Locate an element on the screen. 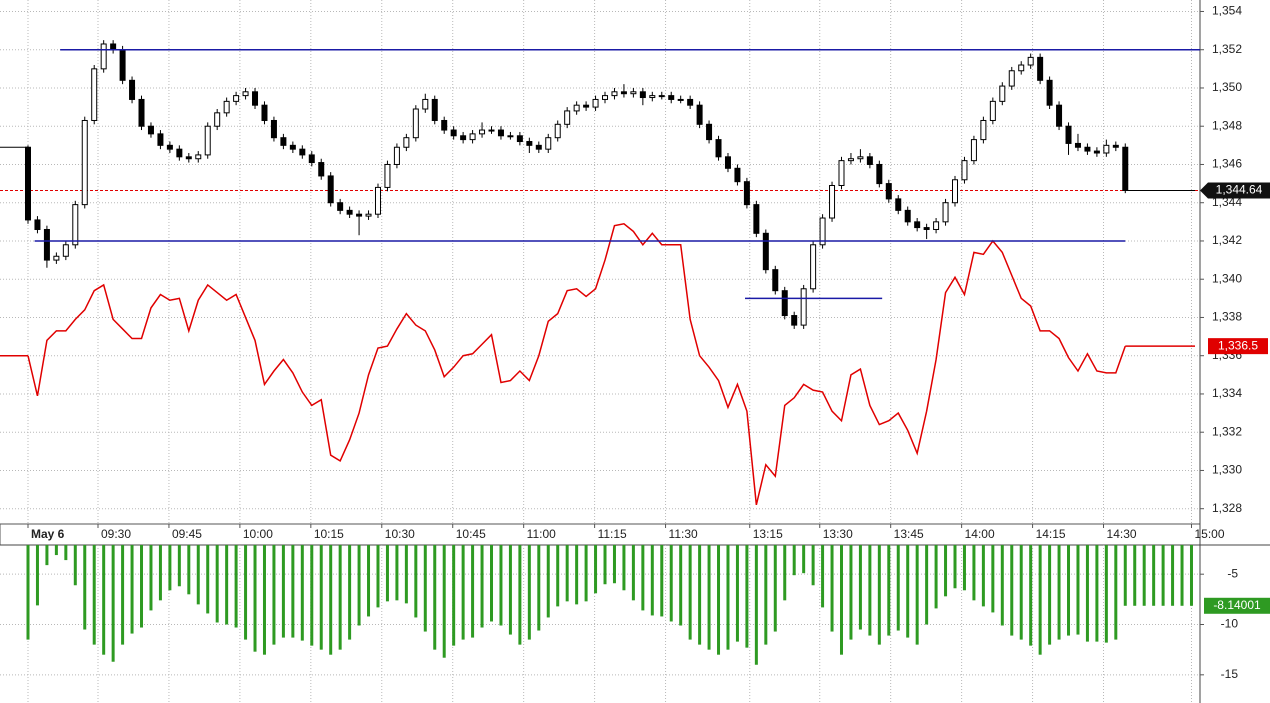 This screenshot has width=1270, height=703. x-tick-label: 10:30 is located at coordinates (400, 534).